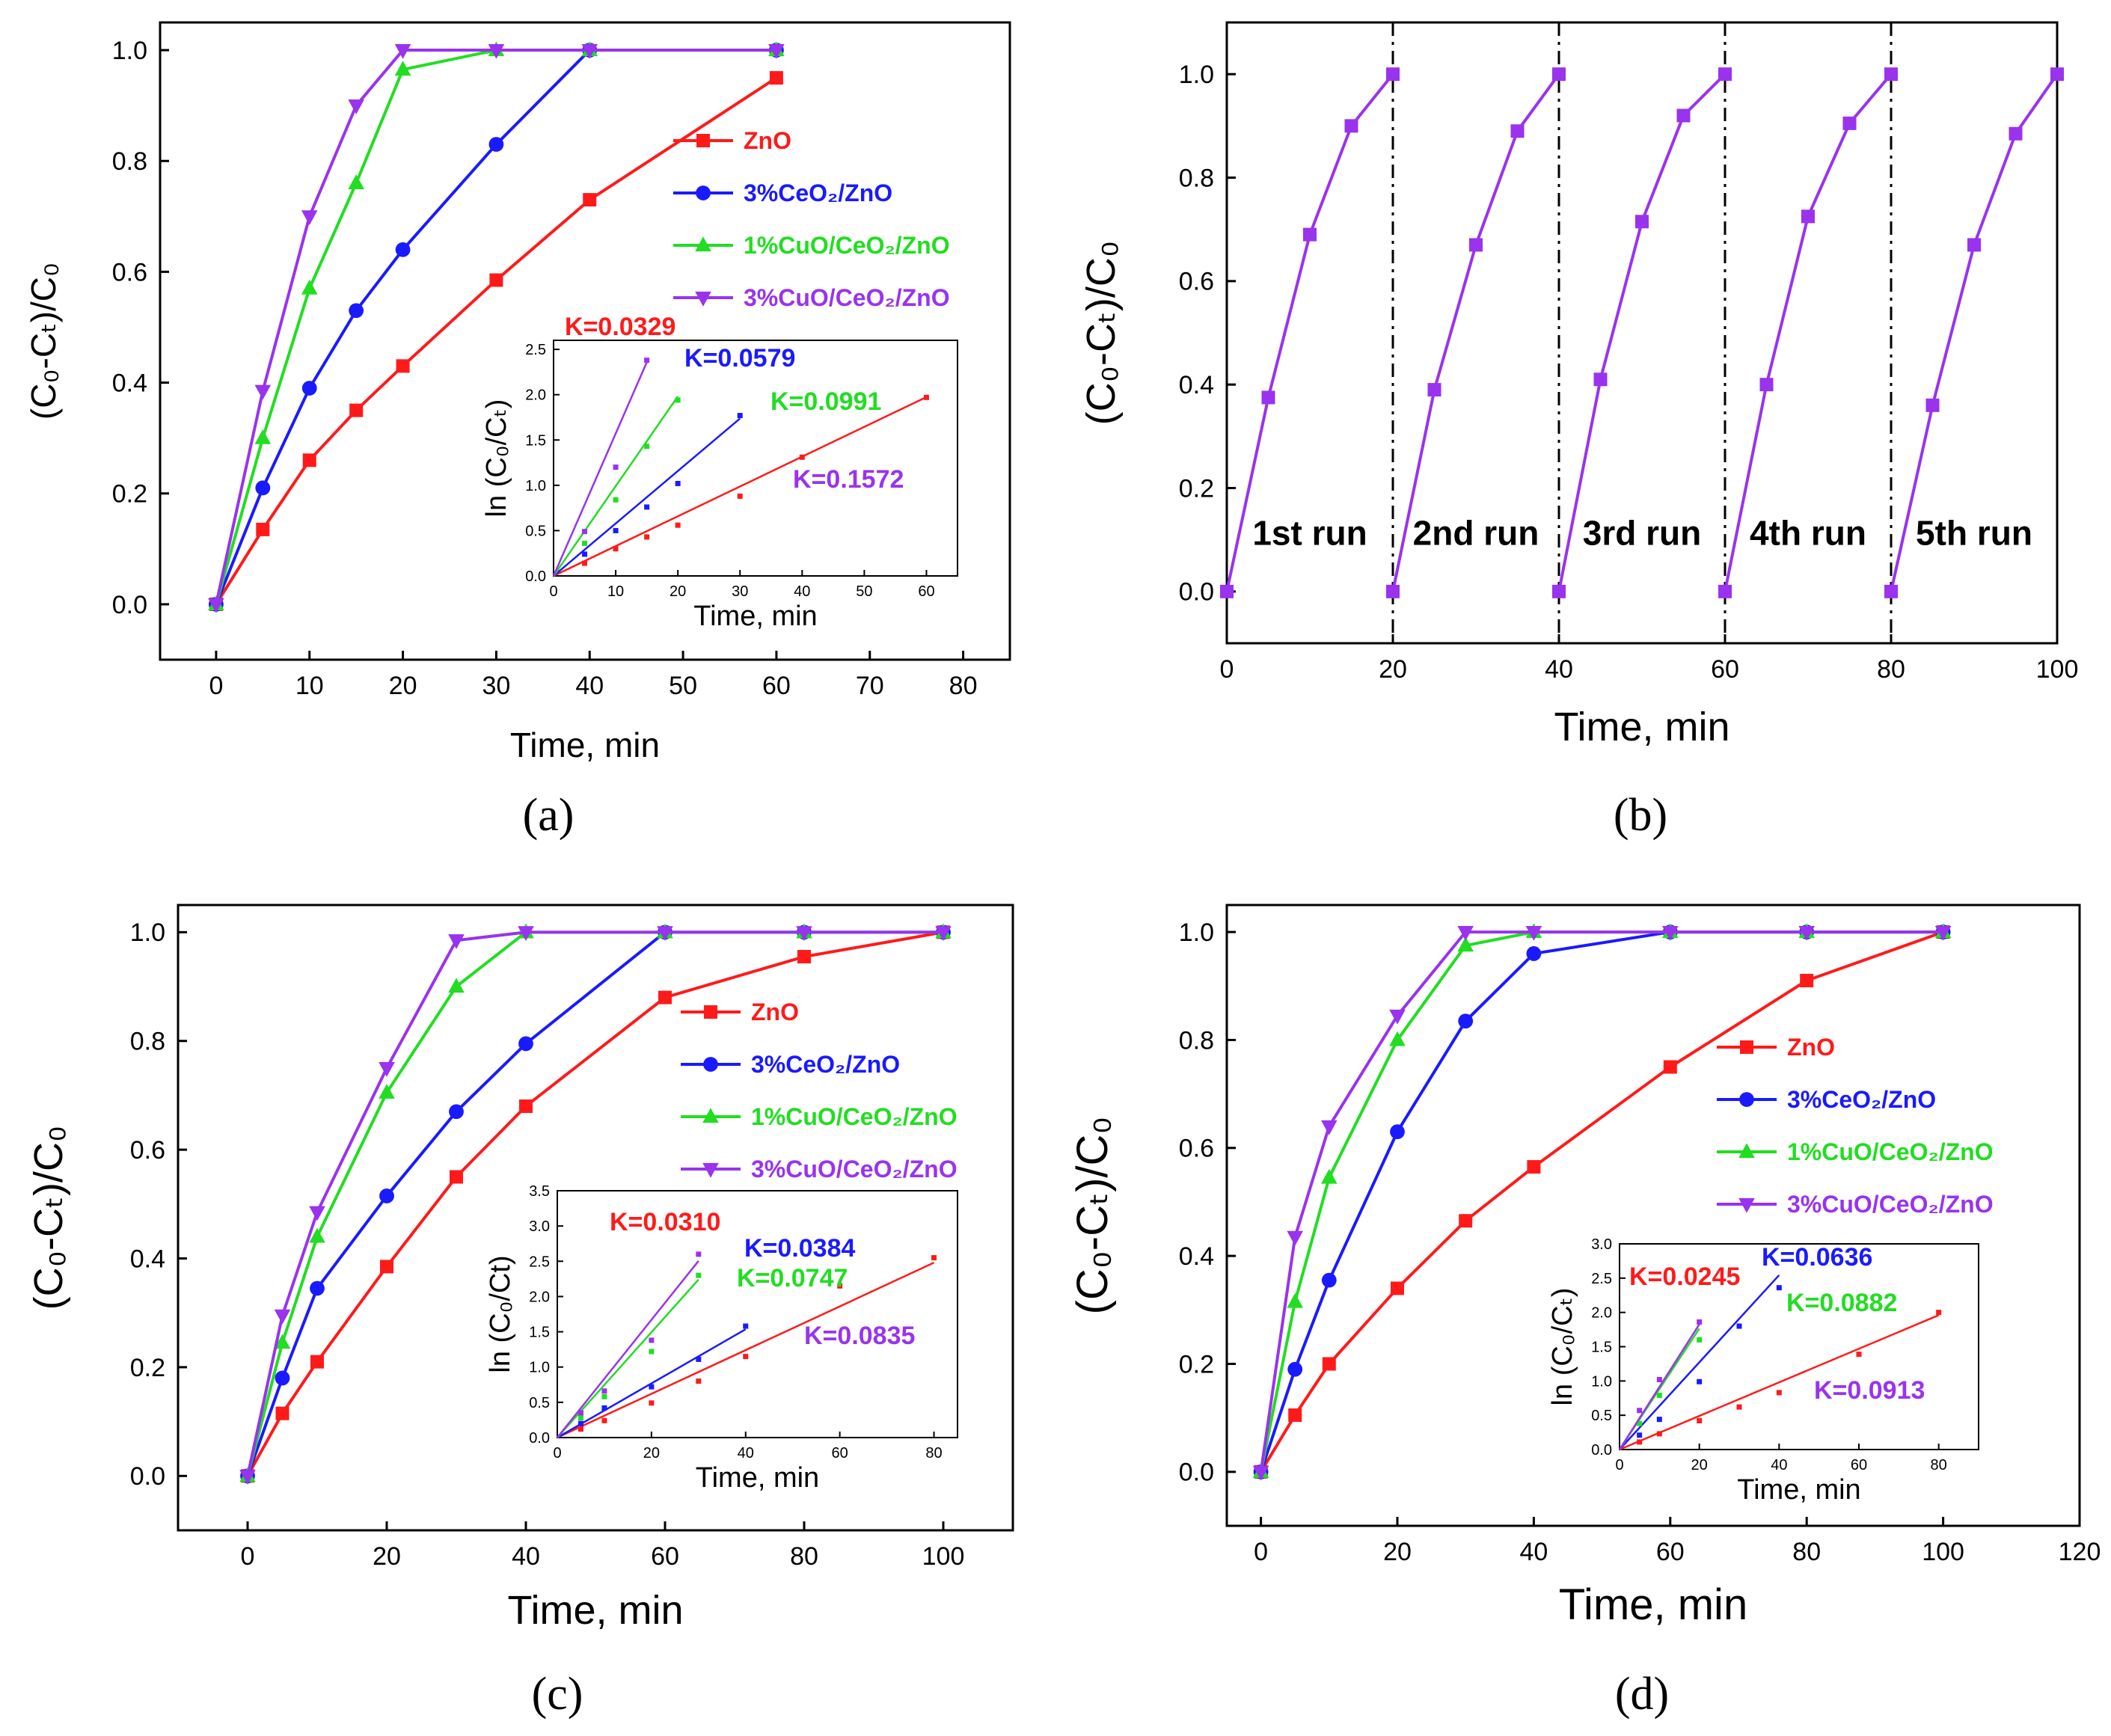 This screenshot has width=2111, height=1736. What do you see at coordinates (1808, 533) in the screenshot?
I see `run-label: 4th run` at bounding box center [1808, 533].